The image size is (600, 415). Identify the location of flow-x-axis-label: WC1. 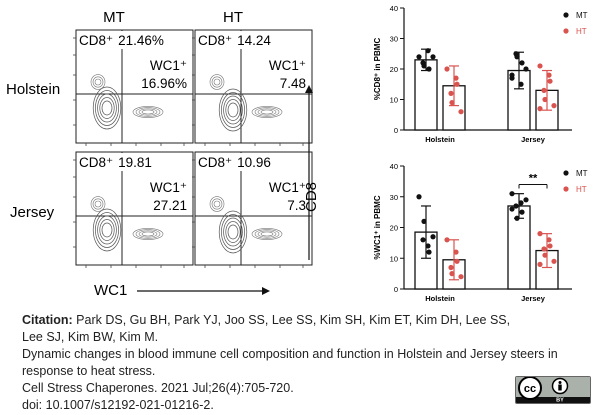
(110, 290).